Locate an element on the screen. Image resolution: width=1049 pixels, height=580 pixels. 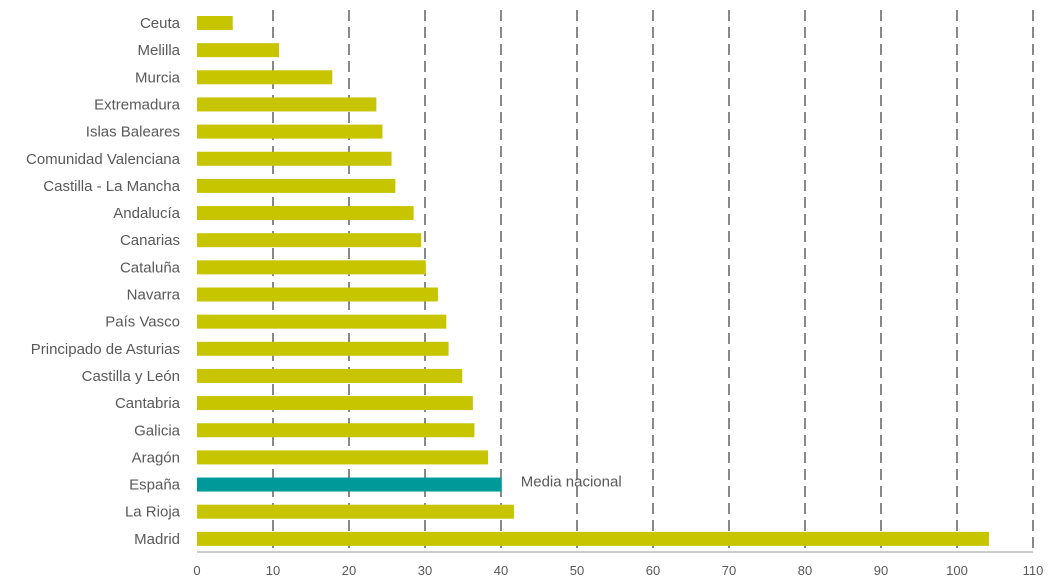
category-label-principado-de-asturias: Principado de Asturias is located at coordinates (105, 349).